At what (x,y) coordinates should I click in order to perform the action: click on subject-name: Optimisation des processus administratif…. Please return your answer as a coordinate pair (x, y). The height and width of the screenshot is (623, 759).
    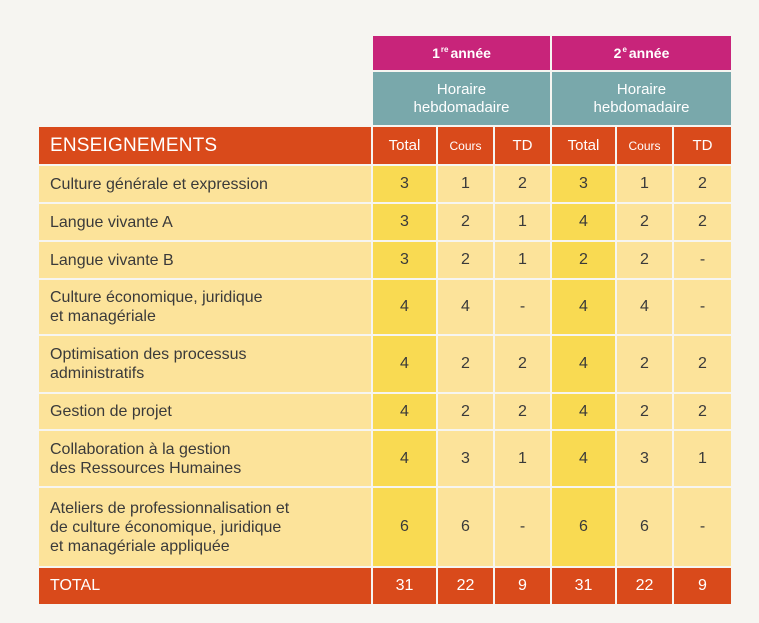
    Looking at the image, I should click on (205, 364).